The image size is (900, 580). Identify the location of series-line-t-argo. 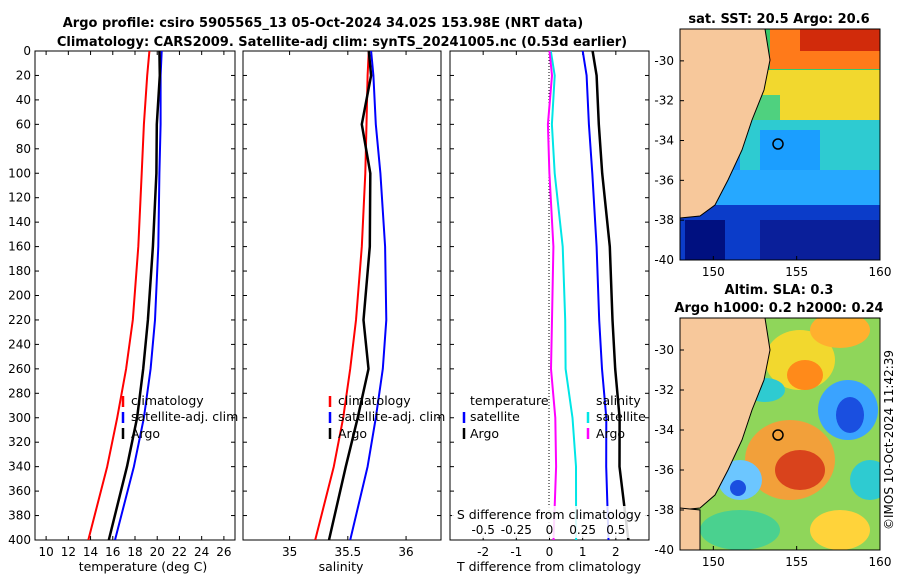
(610, 295).